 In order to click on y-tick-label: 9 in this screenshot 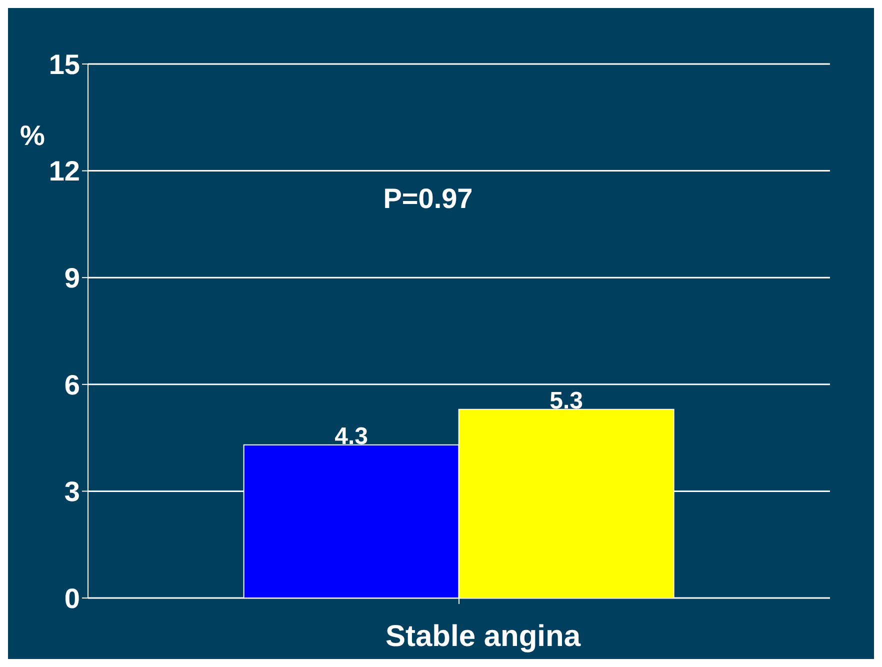, I will do `click(72, 278)`.